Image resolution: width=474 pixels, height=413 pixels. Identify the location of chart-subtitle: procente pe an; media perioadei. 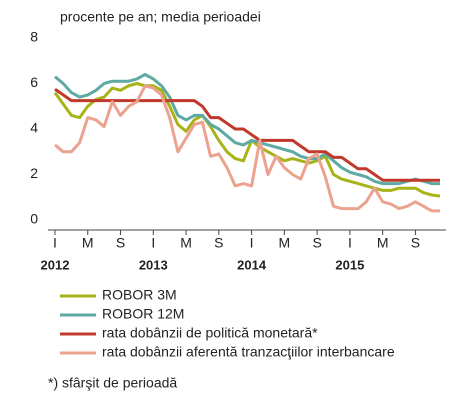
(160, 17).